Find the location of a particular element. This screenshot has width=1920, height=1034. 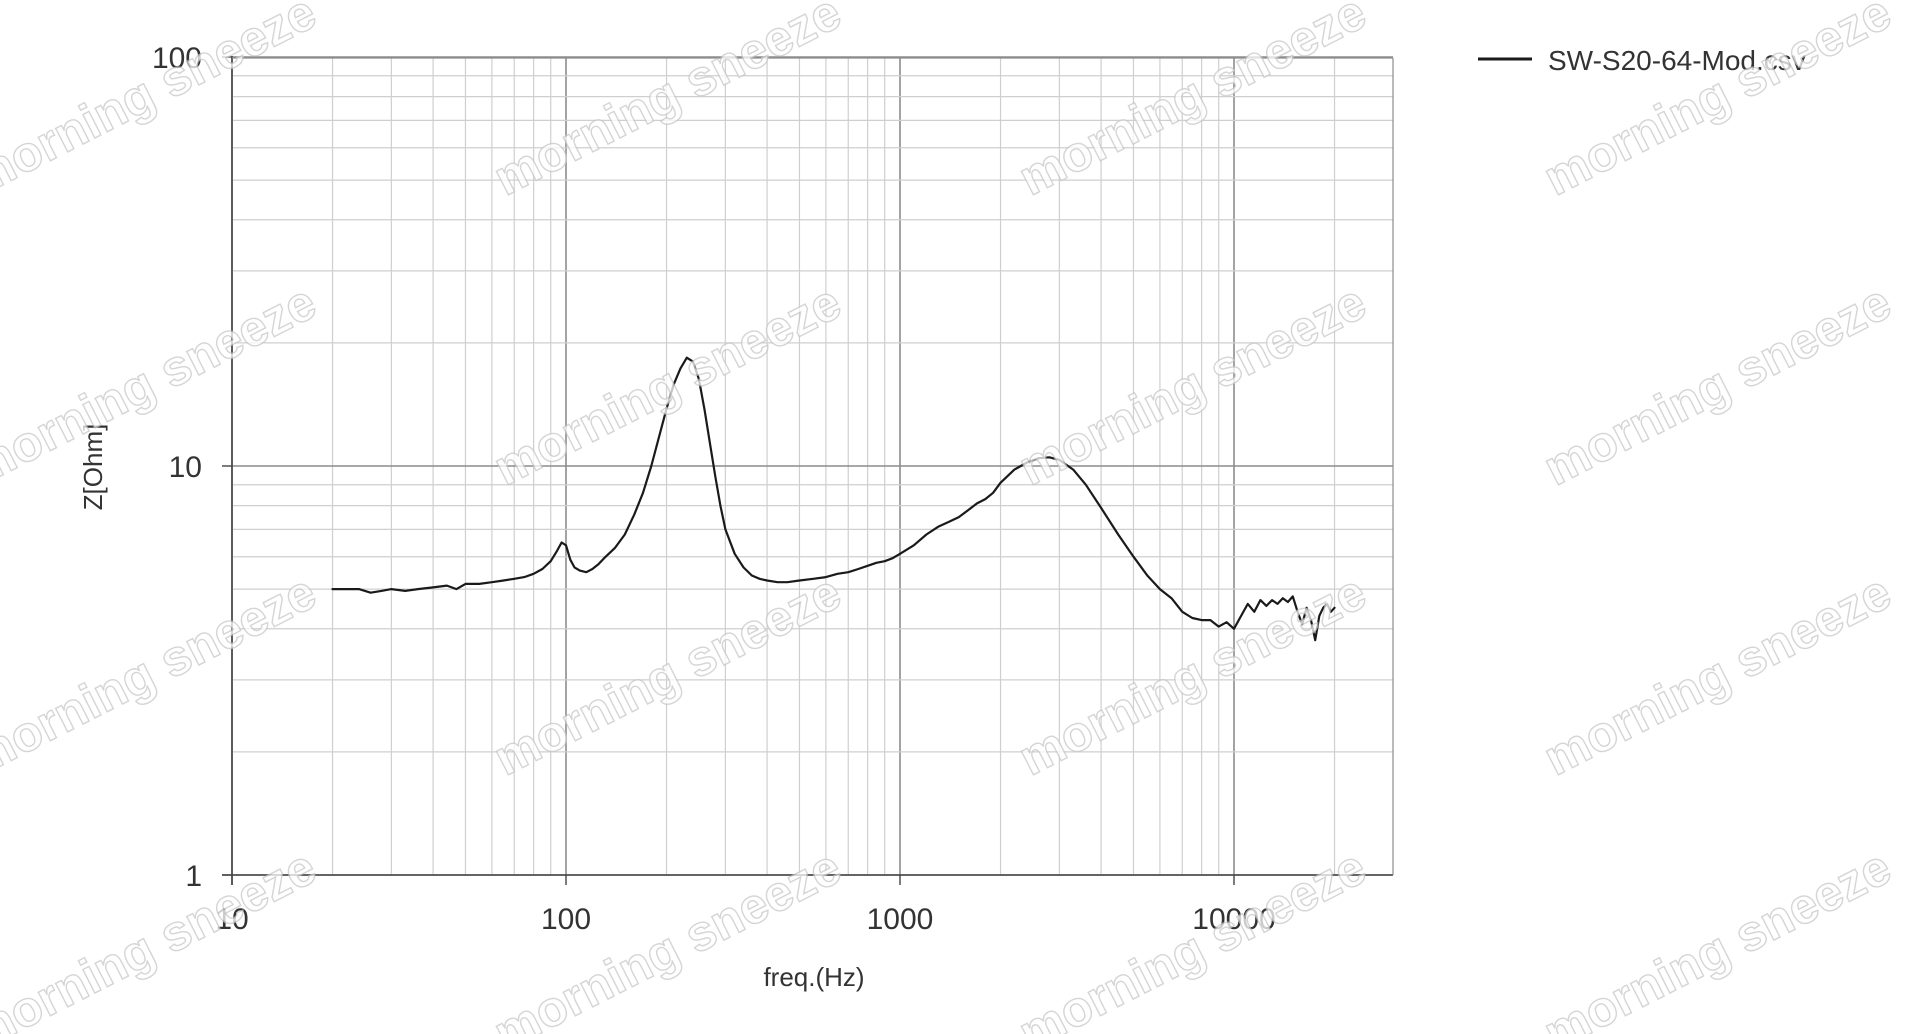

series-line-sw-s20-64-mod-csv is located at coordinates (833, 499).